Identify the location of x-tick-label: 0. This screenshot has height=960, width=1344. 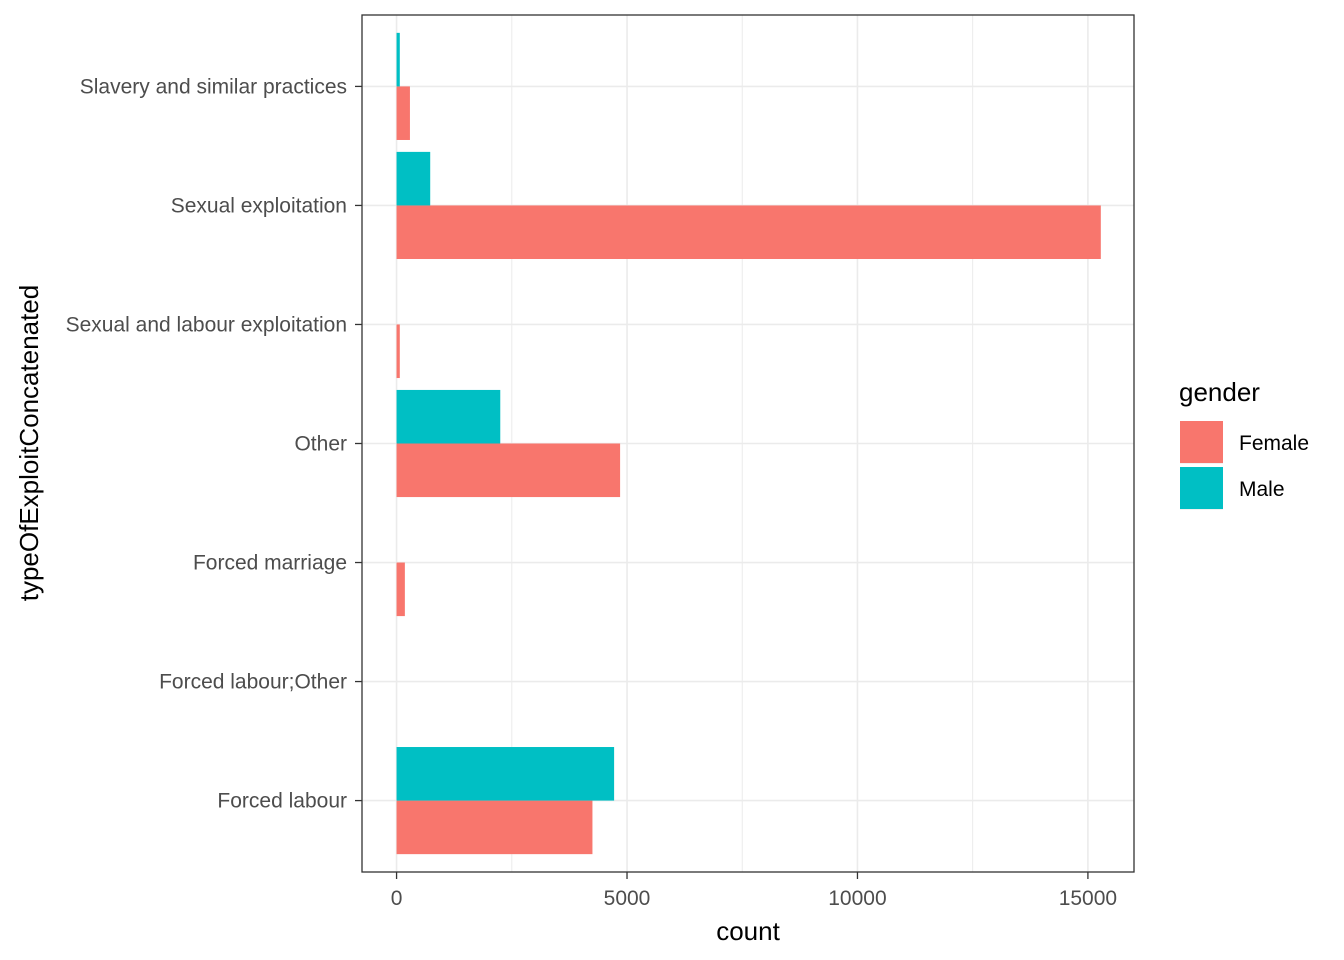
(397, 898).